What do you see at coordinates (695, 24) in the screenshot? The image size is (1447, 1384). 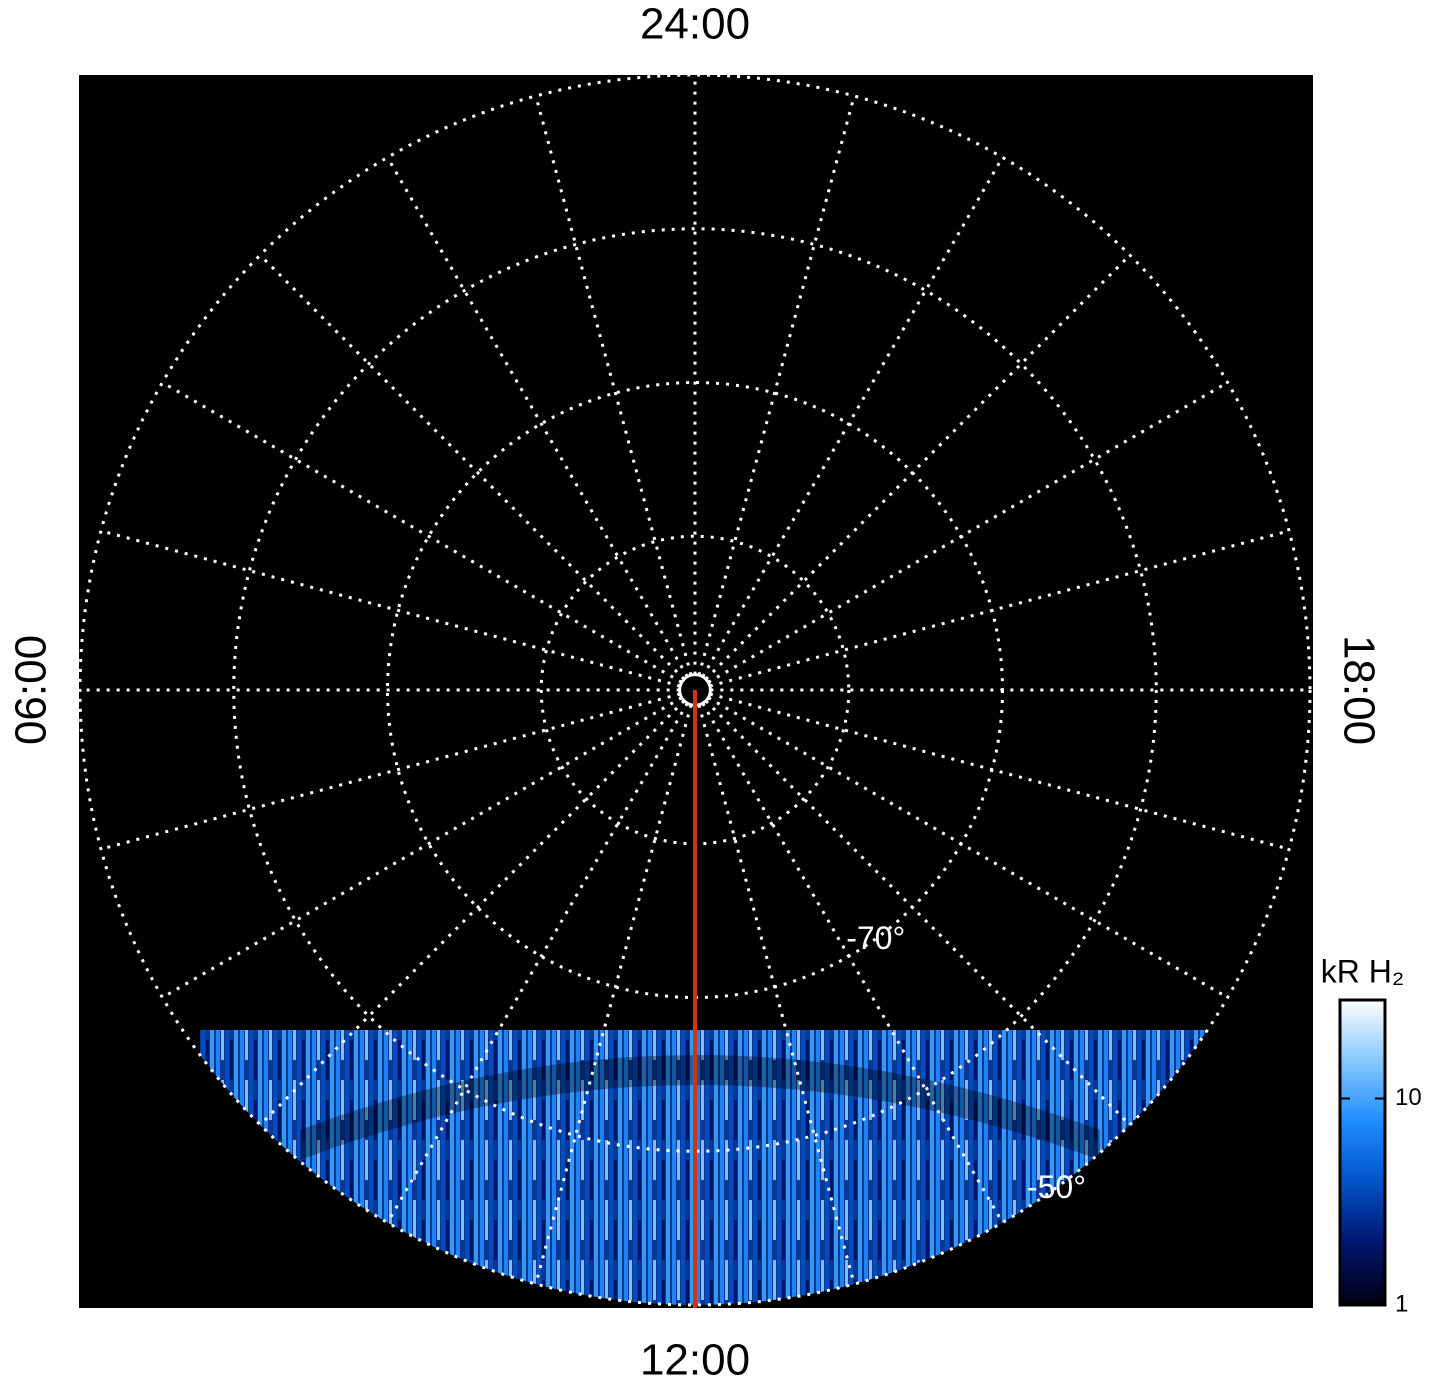 I see `hour-label: 24:00` at bounding box center [695, 24].